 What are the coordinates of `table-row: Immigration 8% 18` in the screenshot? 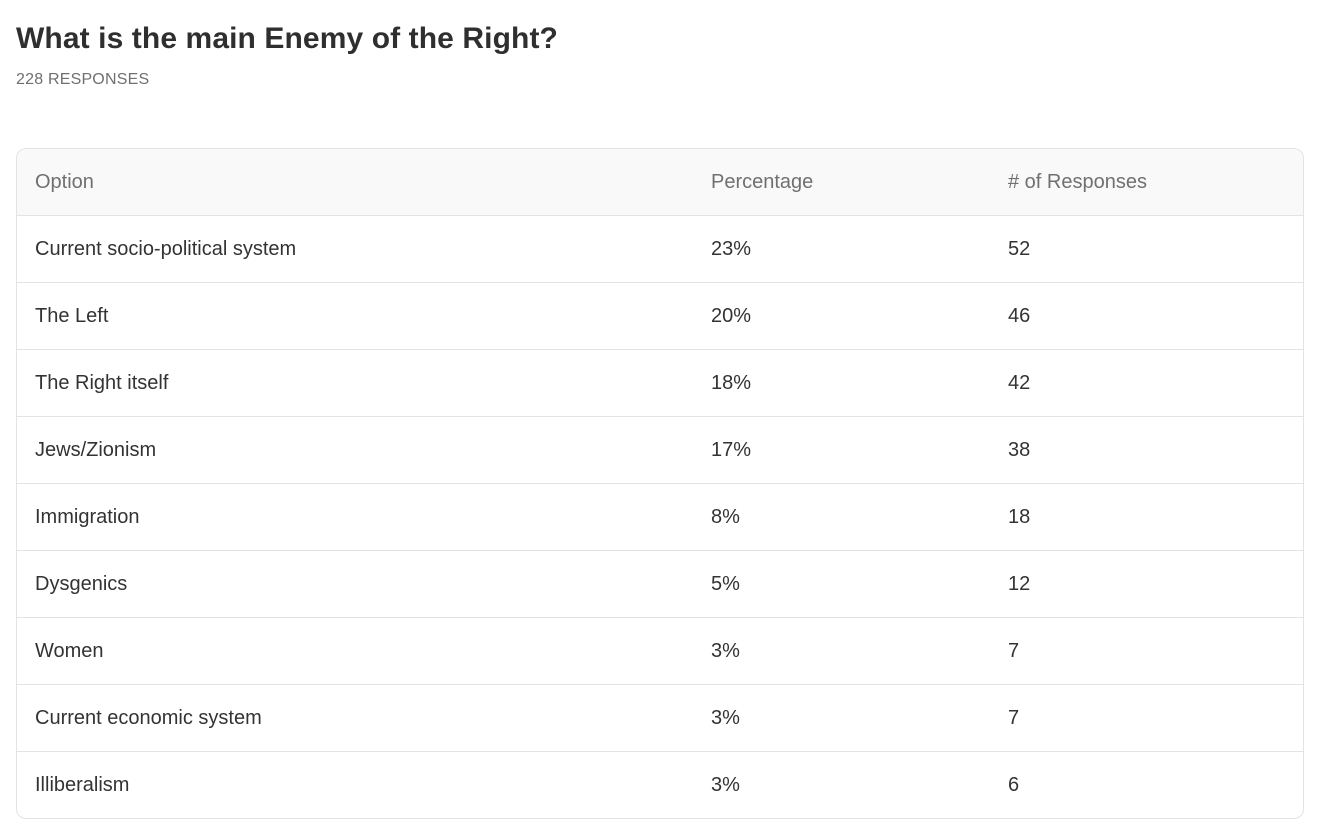 It's located at (660, 517).